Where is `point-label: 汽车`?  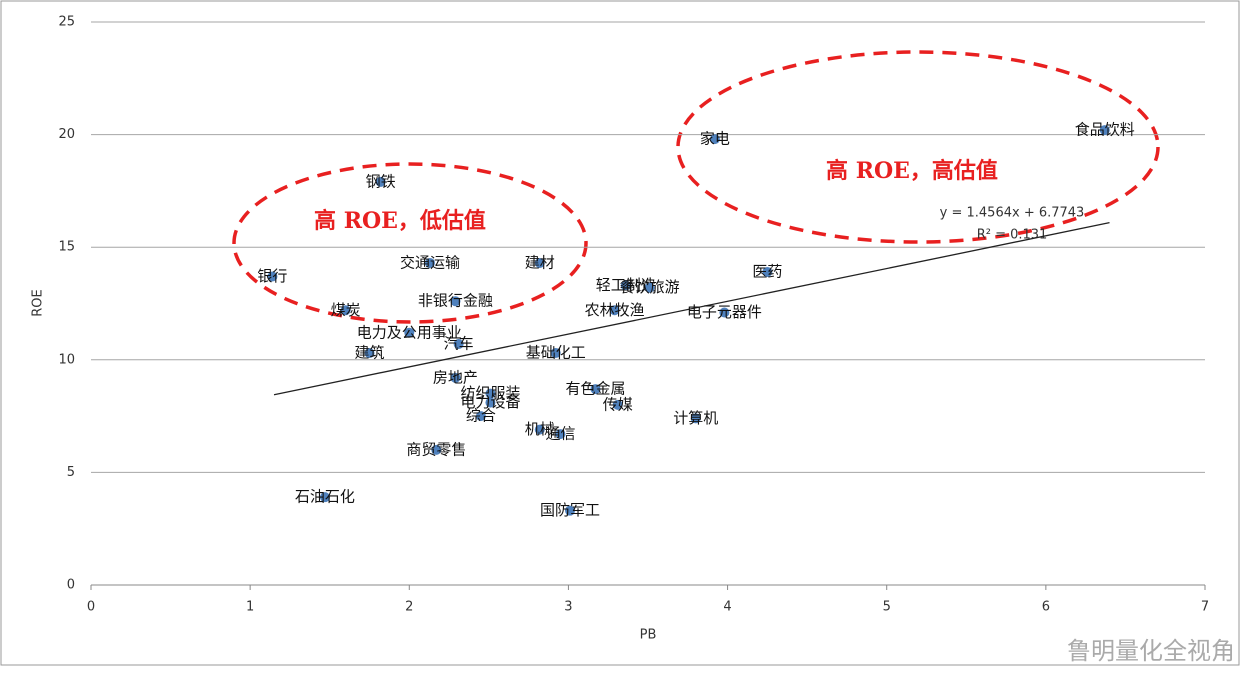
point-label: 汽车 is located at coordinates (459, 344).